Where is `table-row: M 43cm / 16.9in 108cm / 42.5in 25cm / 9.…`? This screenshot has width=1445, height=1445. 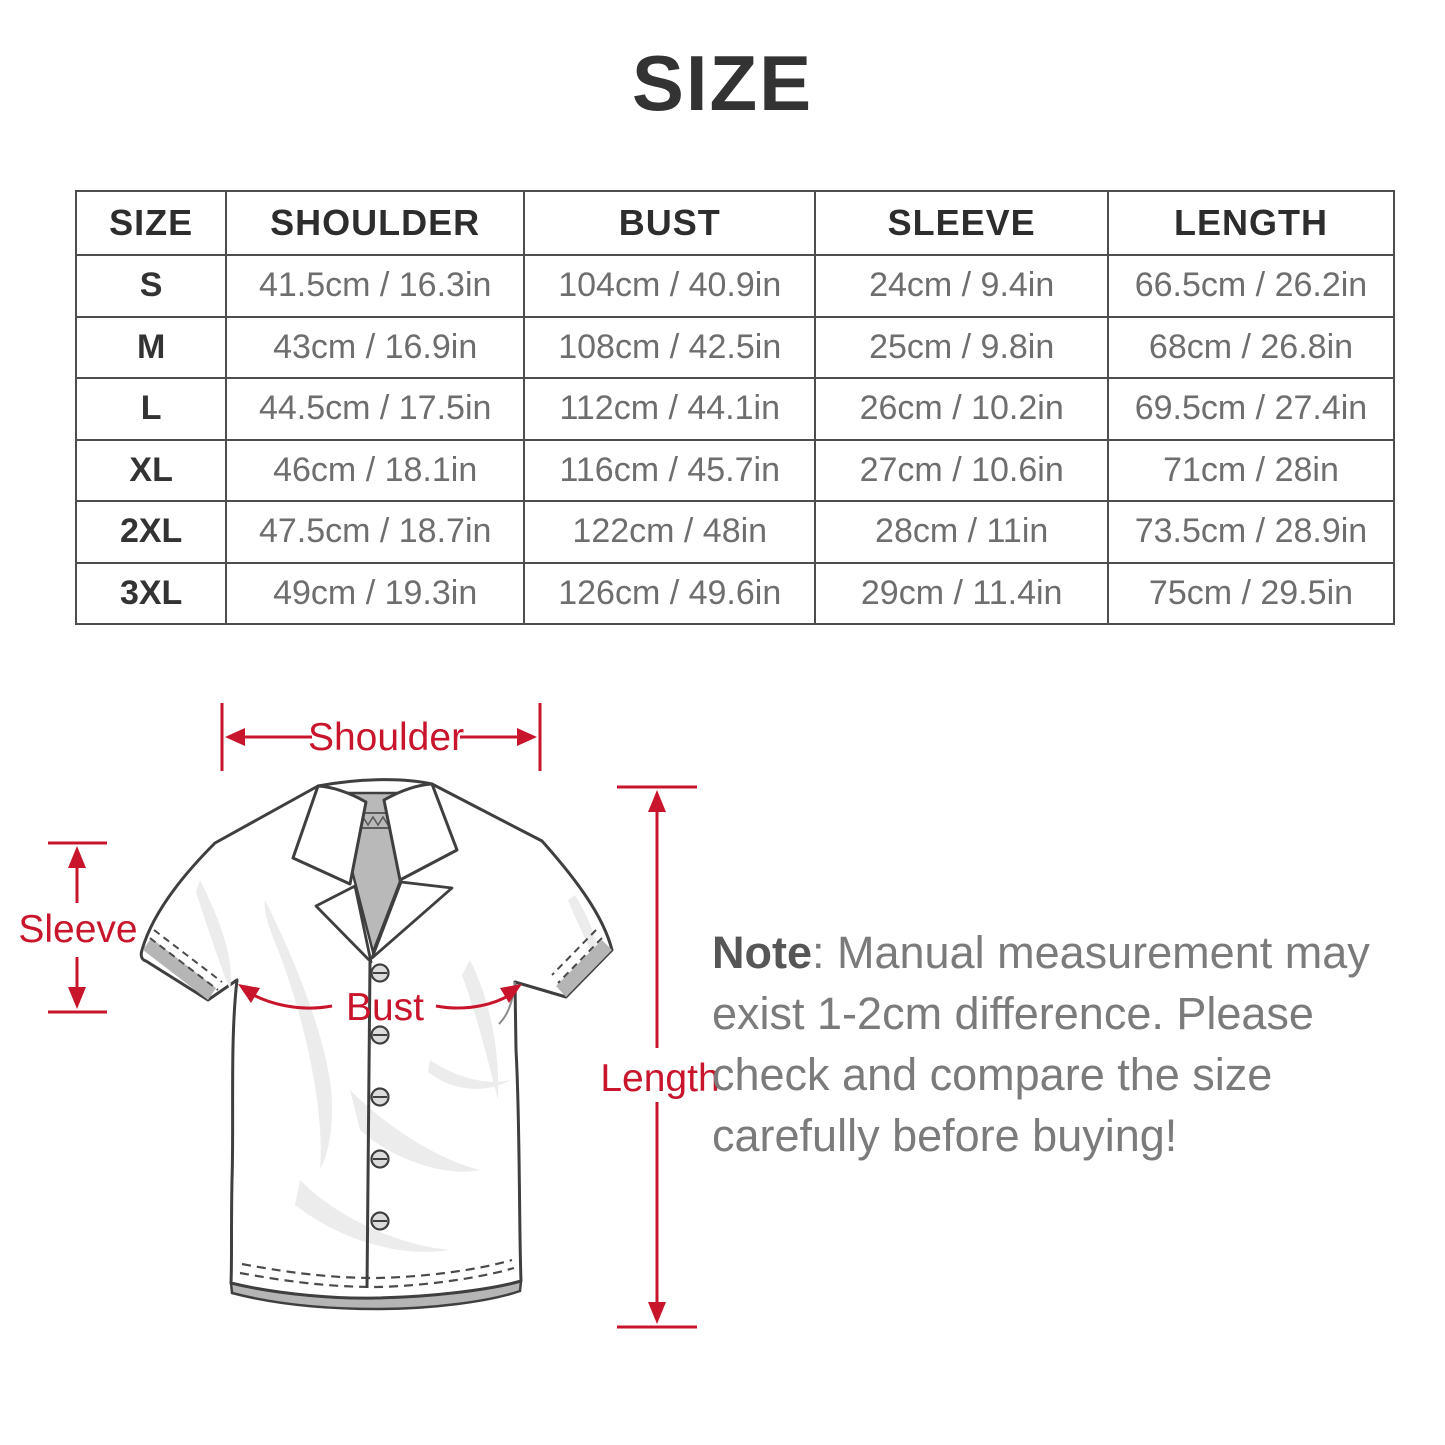 table-row: M 43cm / 16.9in 108cm / 42.5in 25cm / 9.… is located at coordinates (735, 347).